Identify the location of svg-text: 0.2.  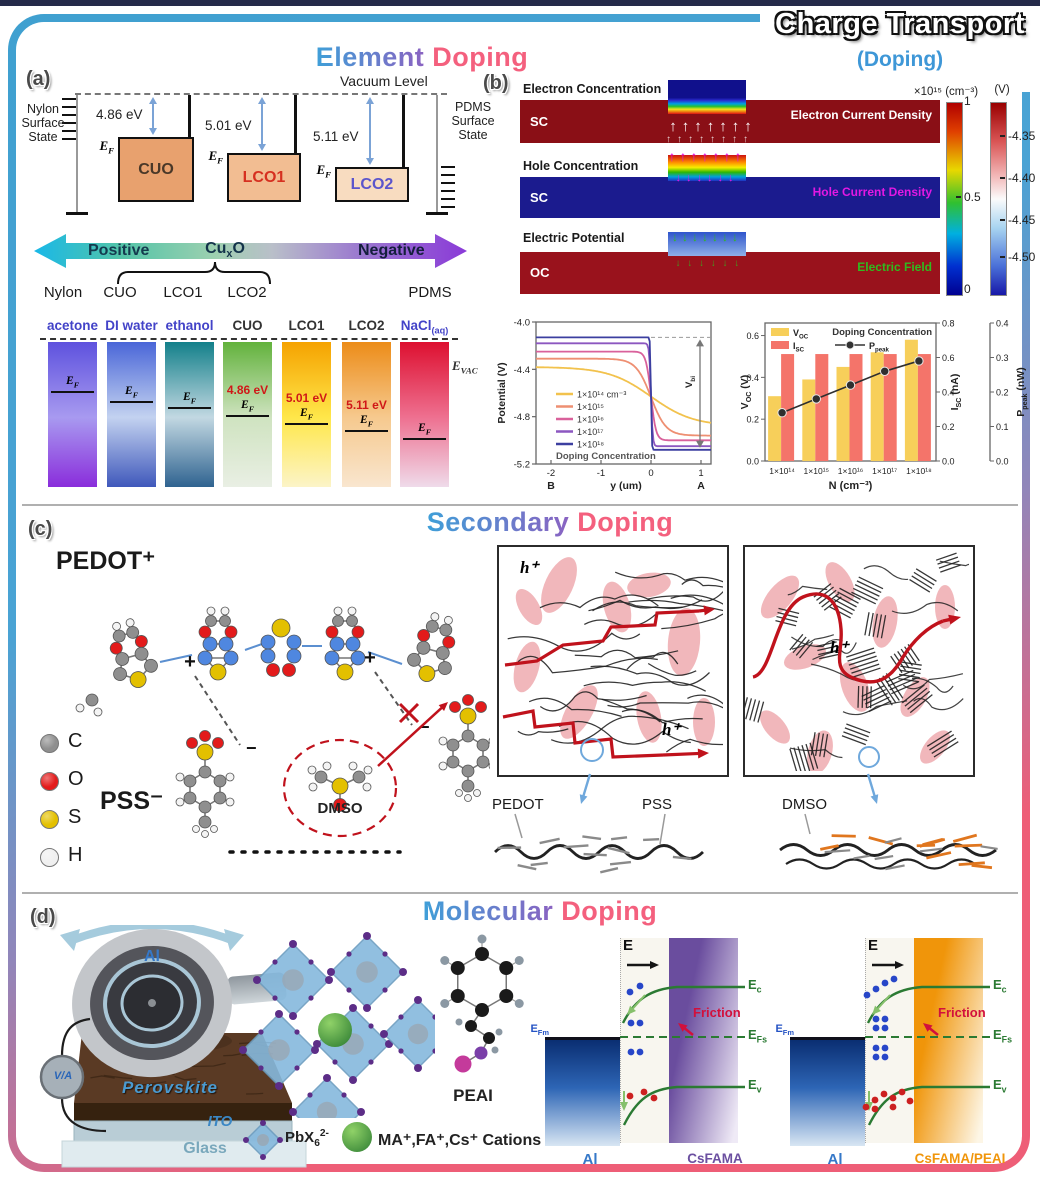
(752, 420).